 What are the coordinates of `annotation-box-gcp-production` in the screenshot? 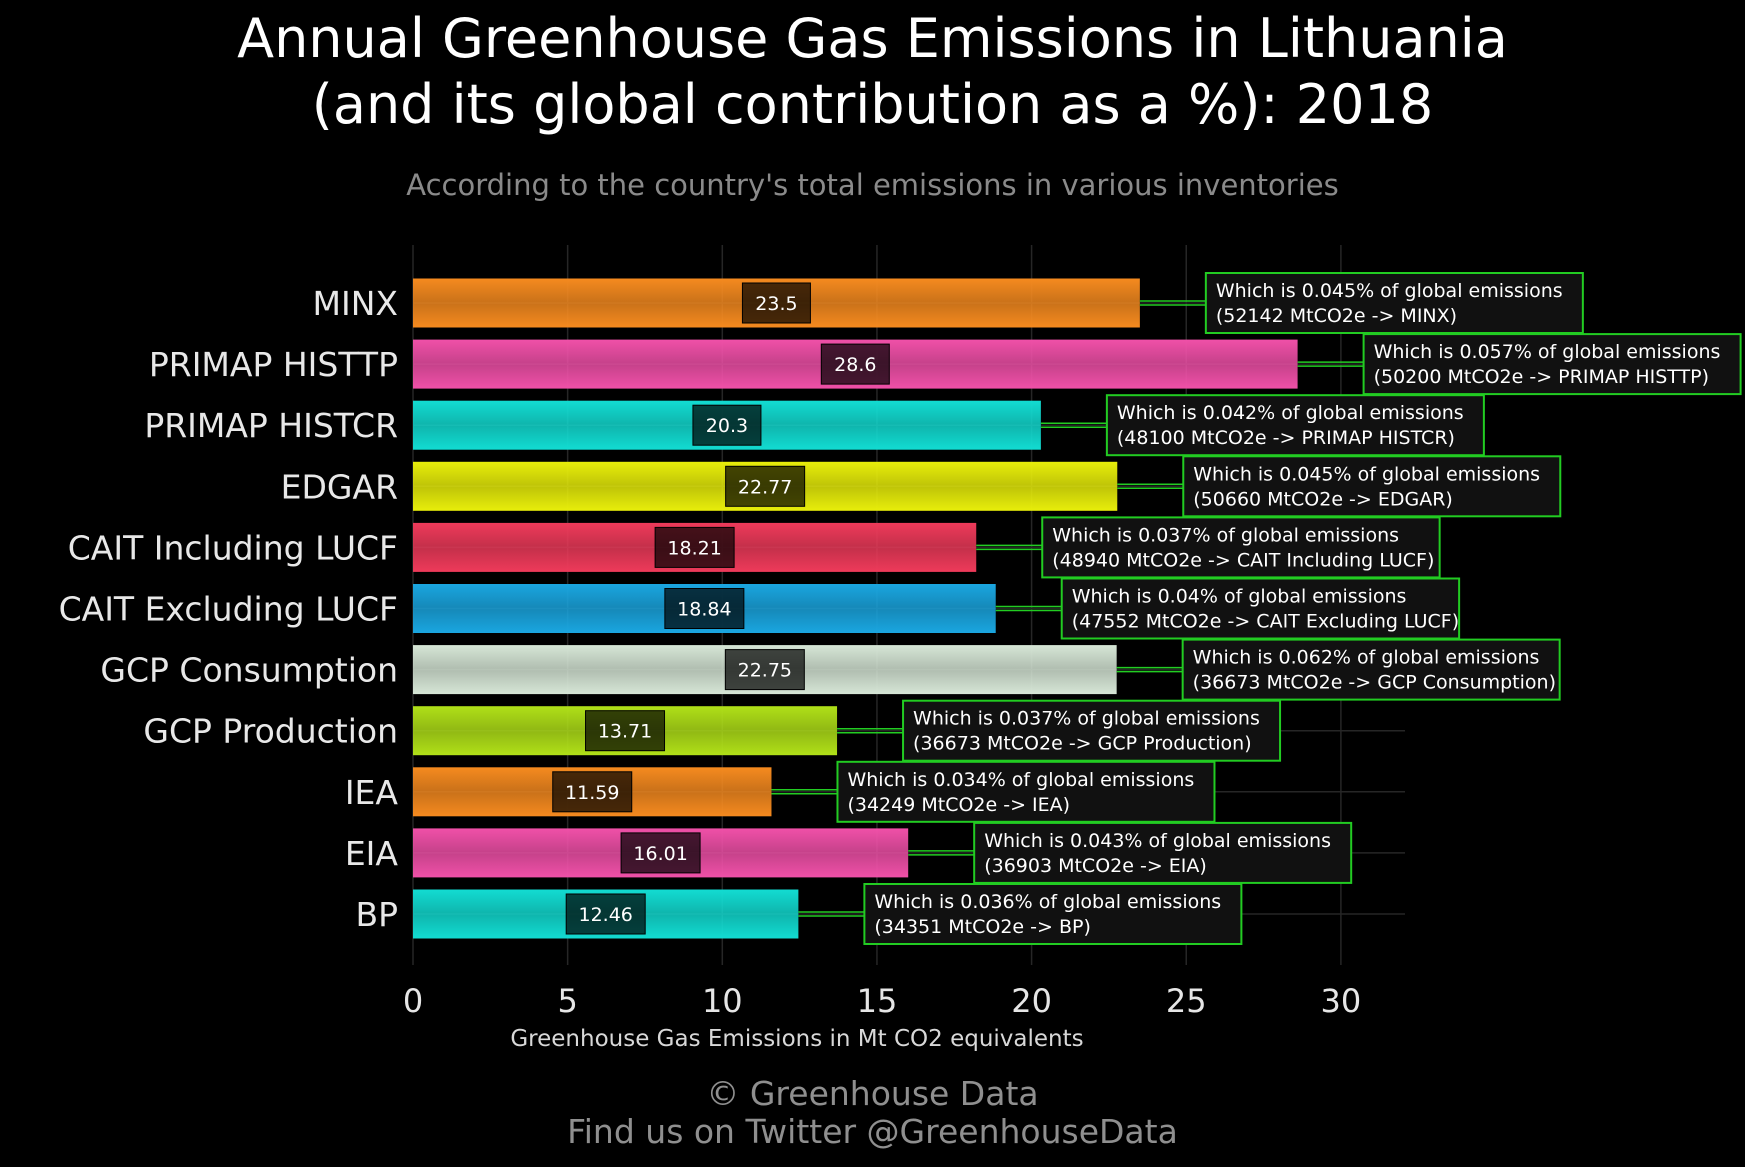 It's located at (1092, 730).